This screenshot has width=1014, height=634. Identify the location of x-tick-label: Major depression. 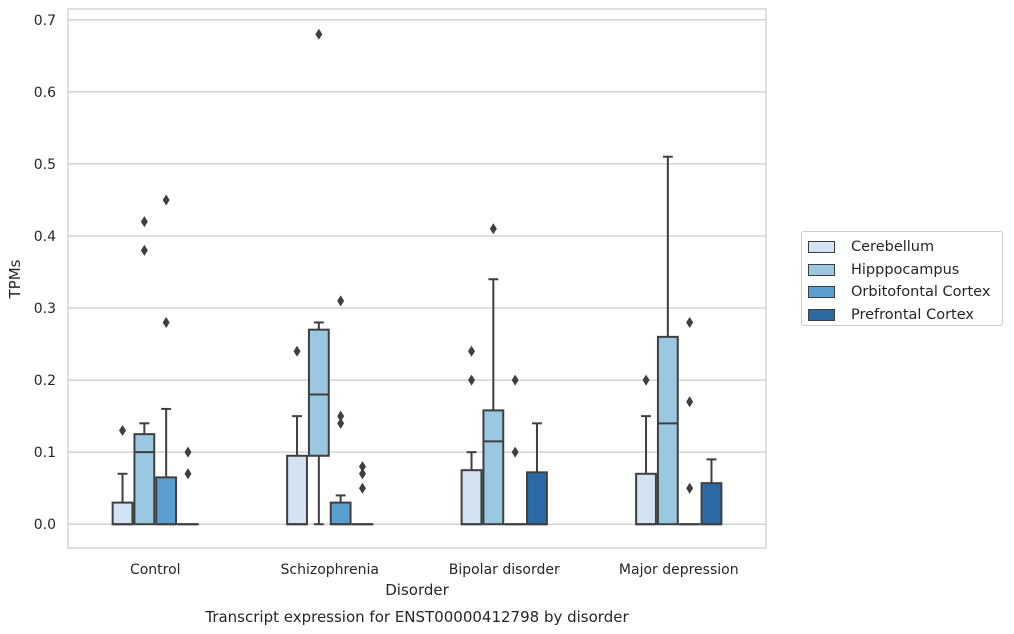
(679, 570).